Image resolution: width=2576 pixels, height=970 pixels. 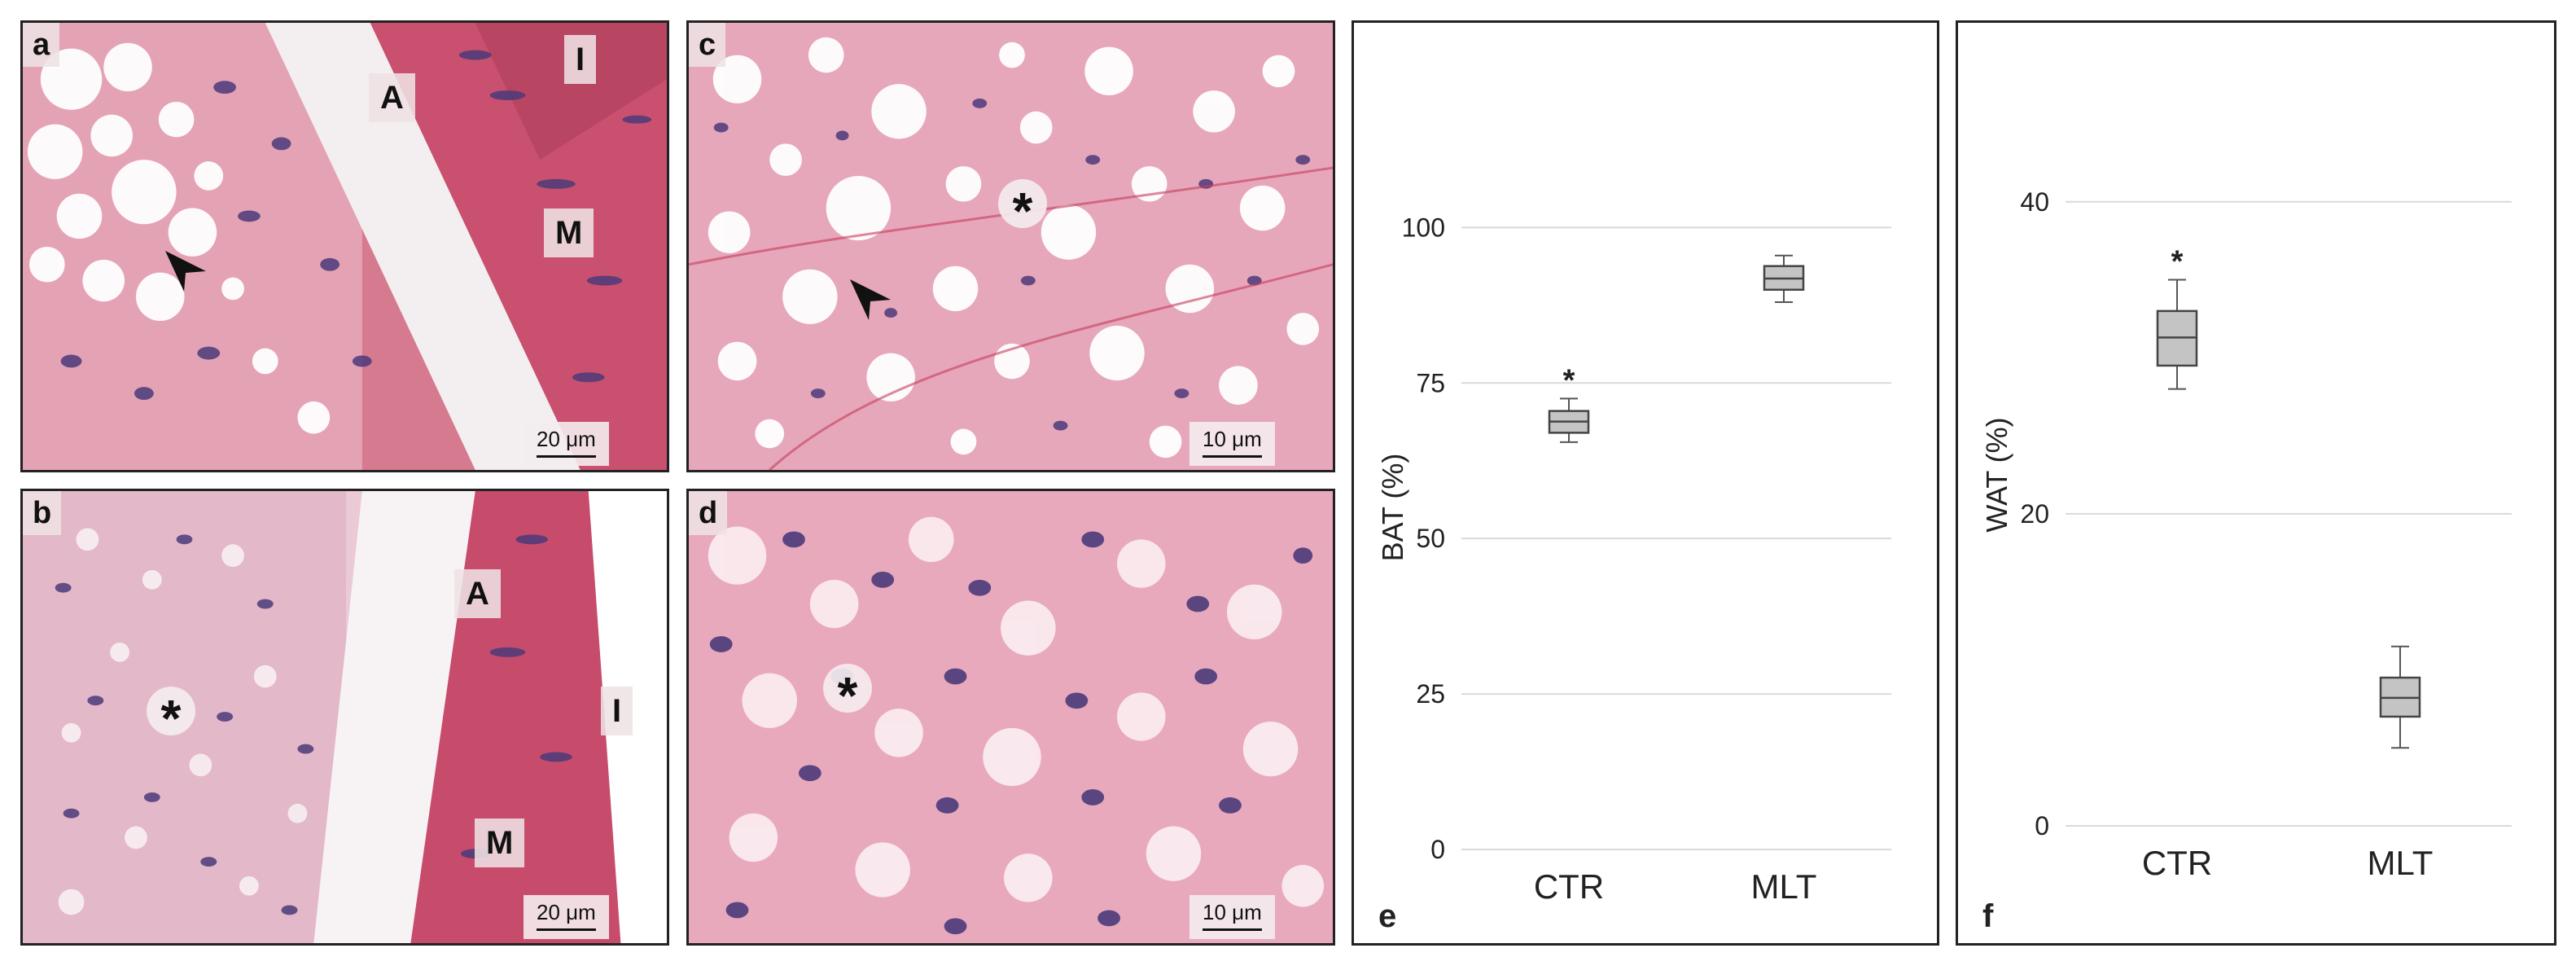 What do you see at coordinates (1996, 474) in the screenshot?
I see `y-axis-label: WAT (%)` at bounding box center [1996, 474].